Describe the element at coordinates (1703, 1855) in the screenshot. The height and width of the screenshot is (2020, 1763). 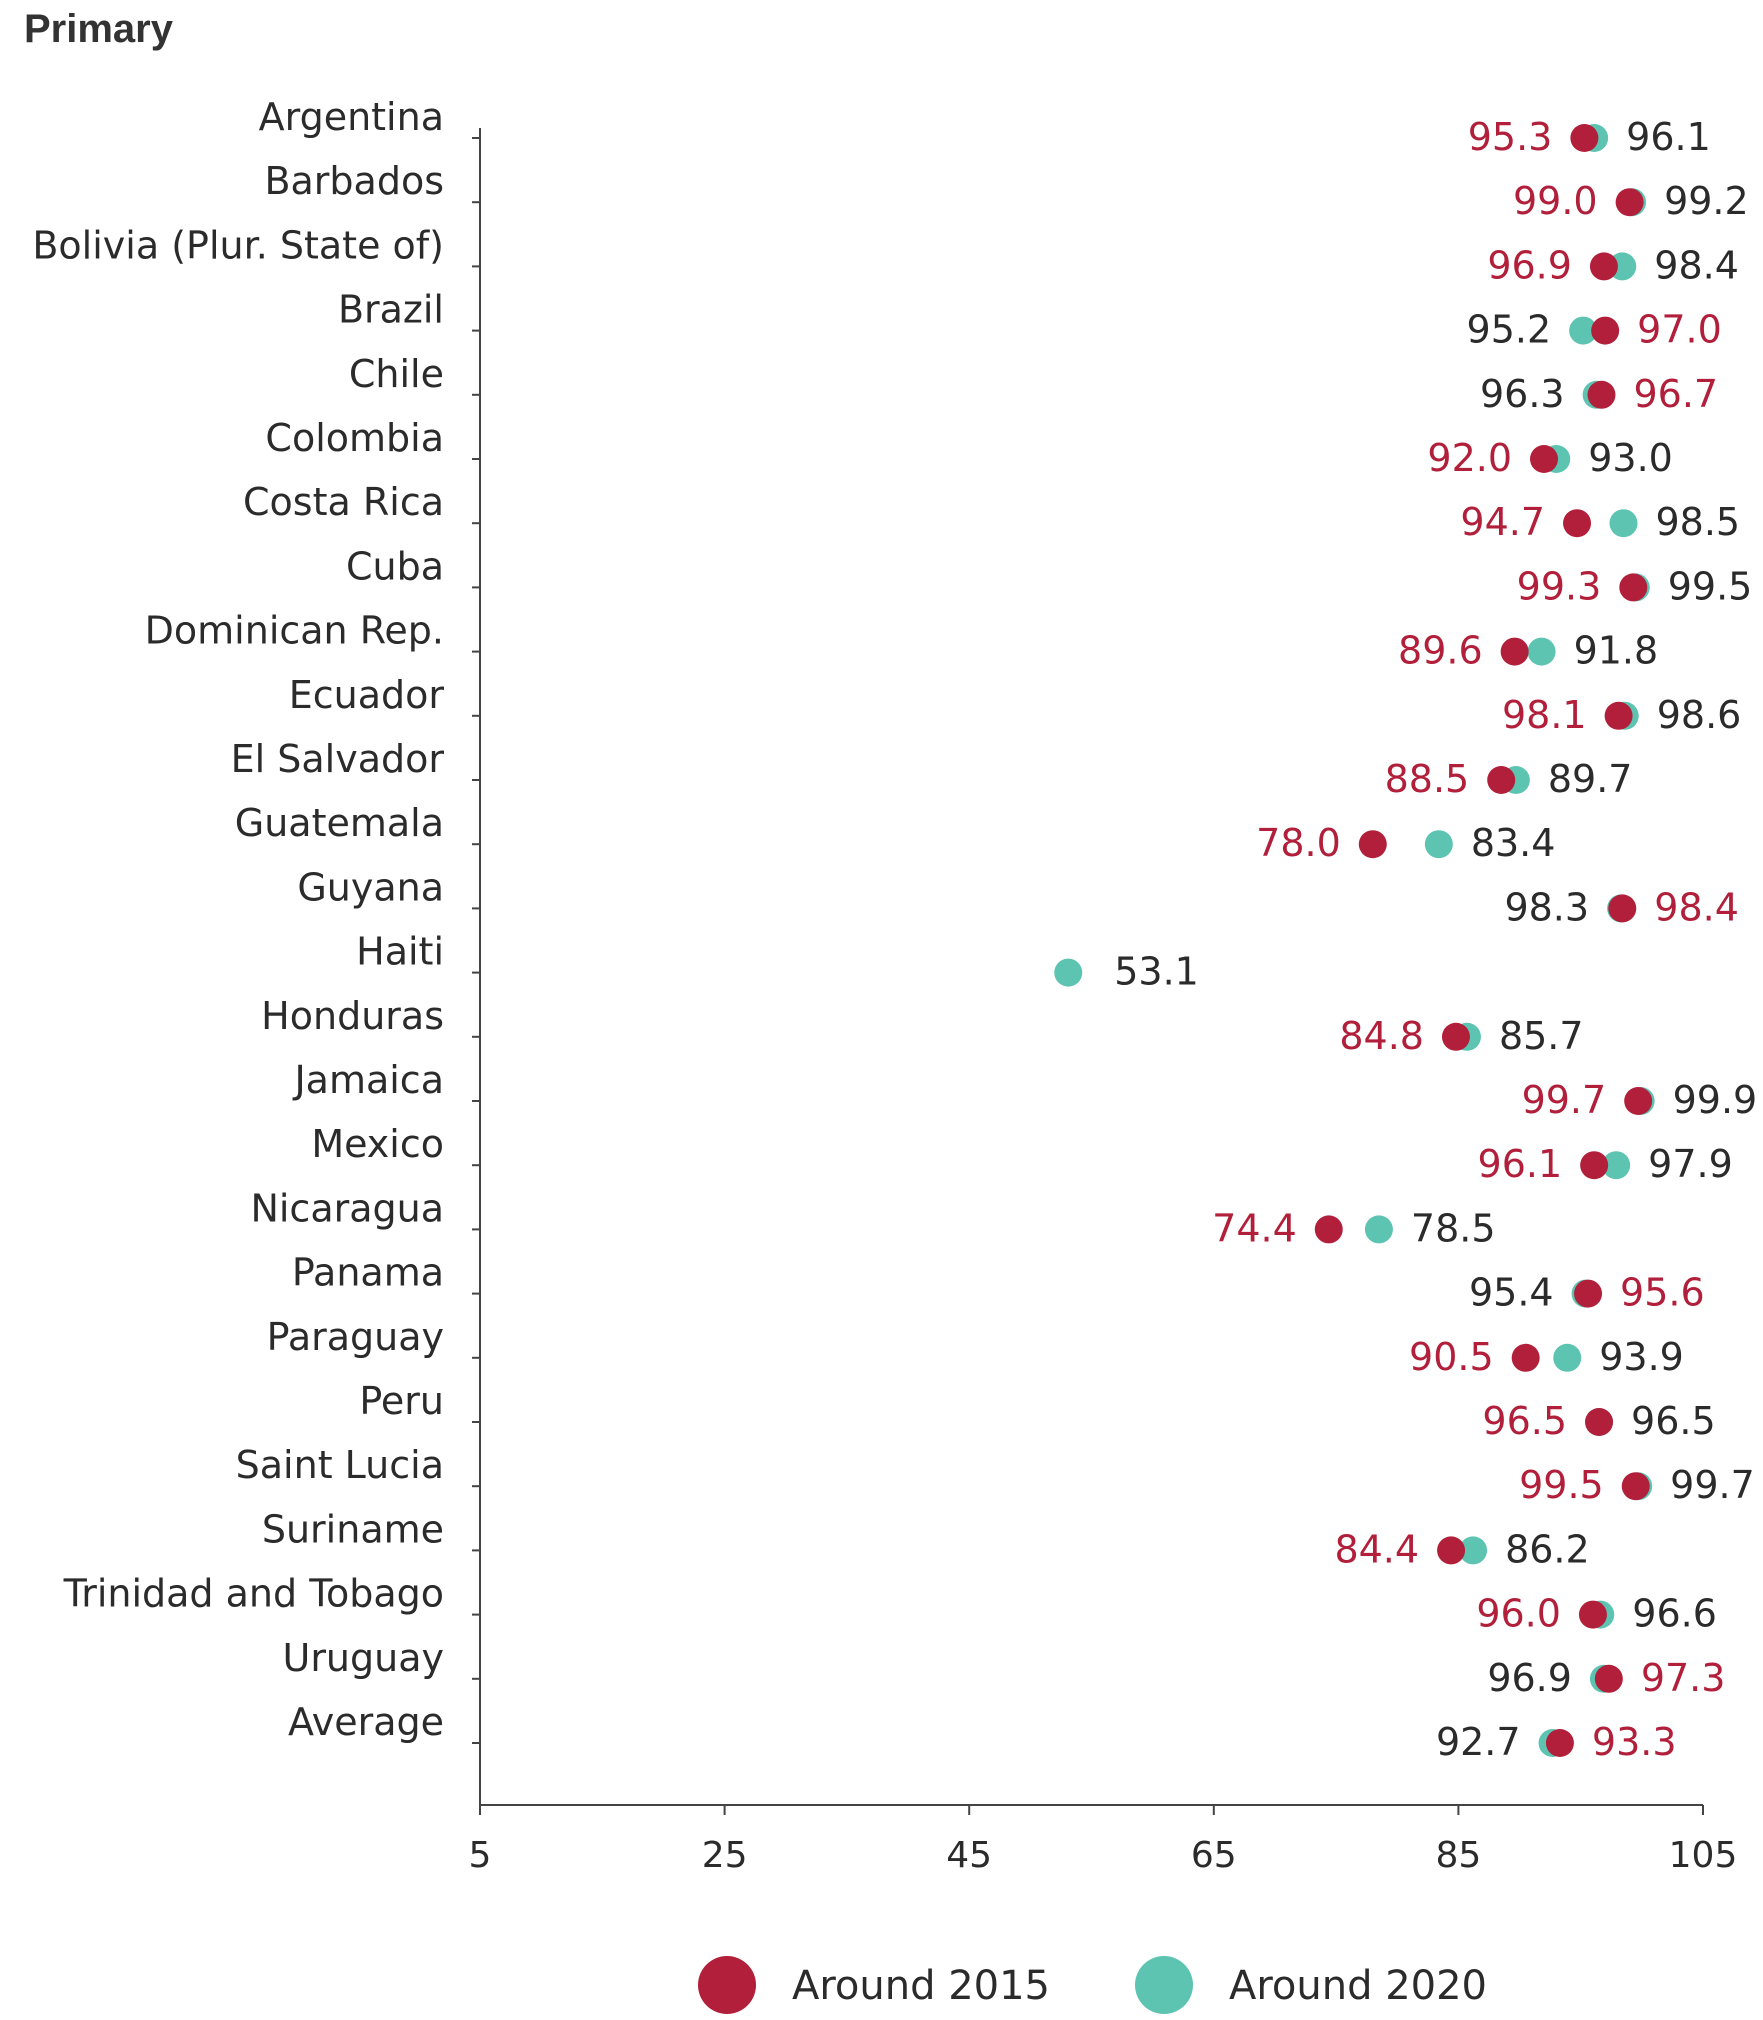
I see `x-tick-label: 105` at that location.